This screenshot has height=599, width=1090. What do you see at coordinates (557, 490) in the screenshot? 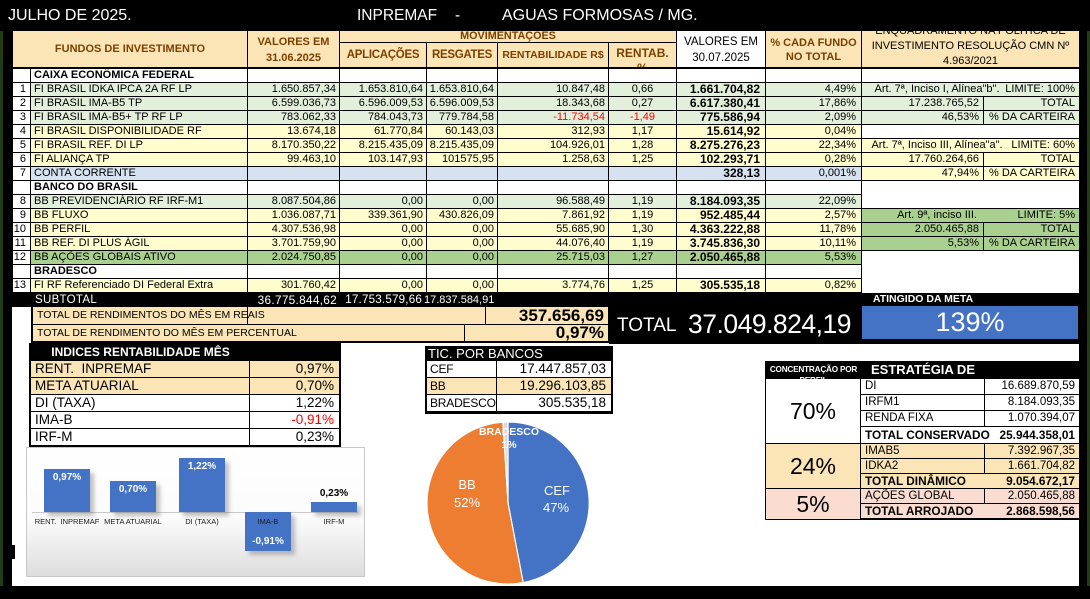
I see `svg-text: CEF` at bounding box center [557, 490].